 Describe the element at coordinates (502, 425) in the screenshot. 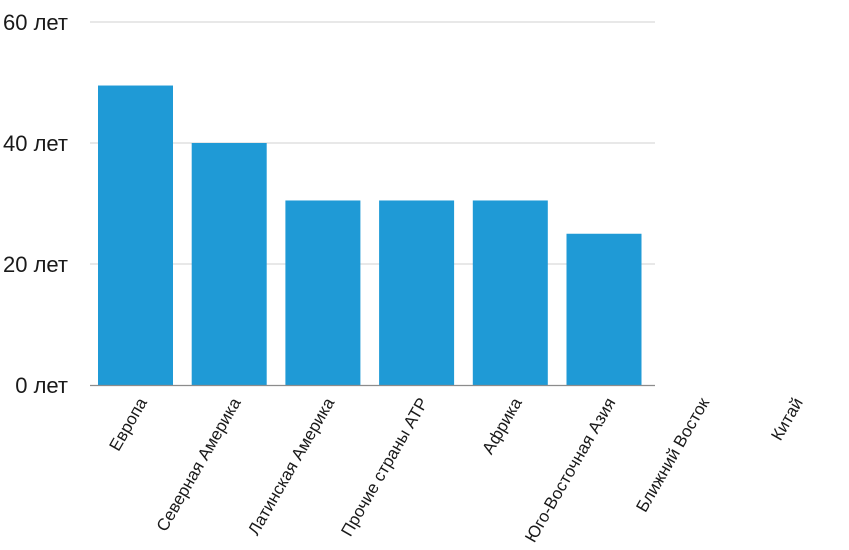

I see `category-label: Африка` at that location.